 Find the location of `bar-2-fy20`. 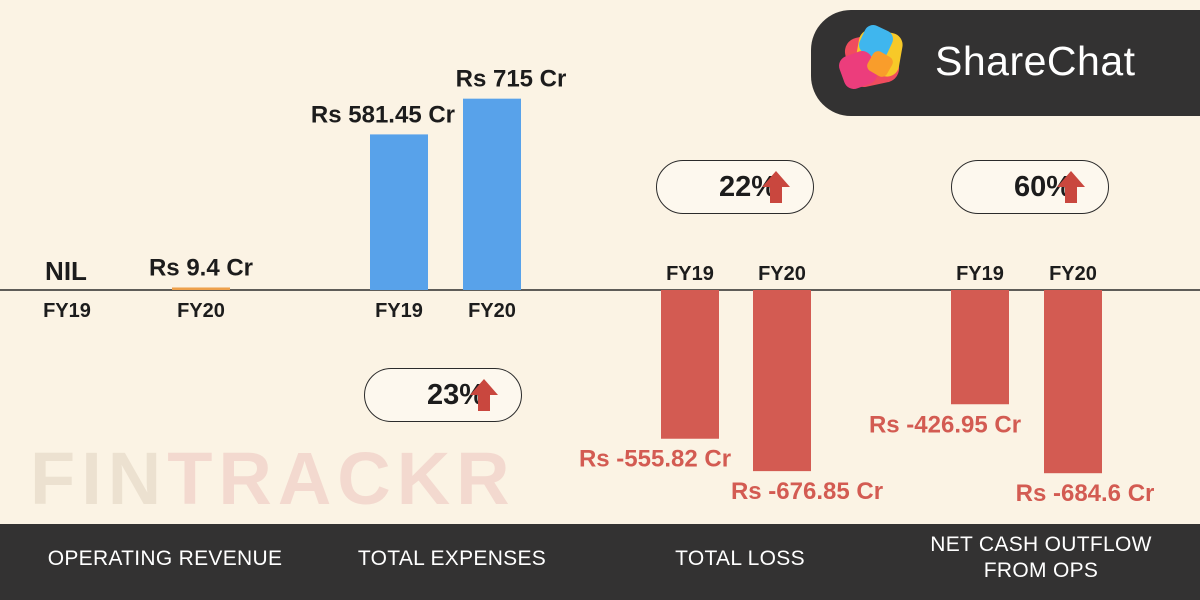

bar-2-fy20 is located at coordinates (782, 381).